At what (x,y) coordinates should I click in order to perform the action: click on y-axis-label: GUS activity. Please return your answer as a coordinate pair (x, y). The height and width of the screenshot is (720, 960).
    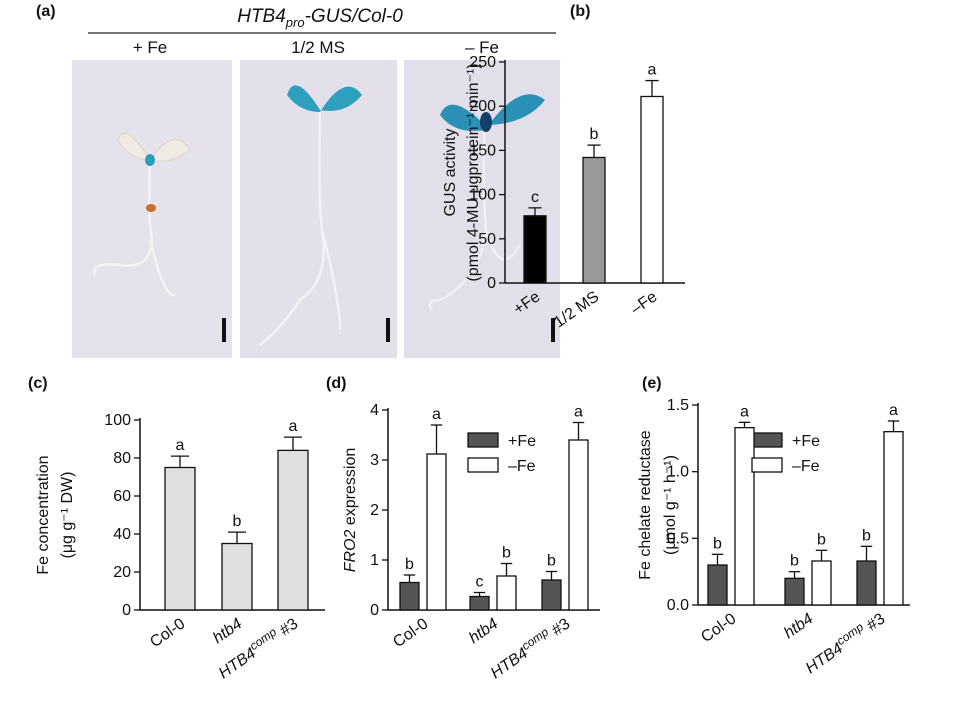
    Looking at the image, I should click on (450, 172).